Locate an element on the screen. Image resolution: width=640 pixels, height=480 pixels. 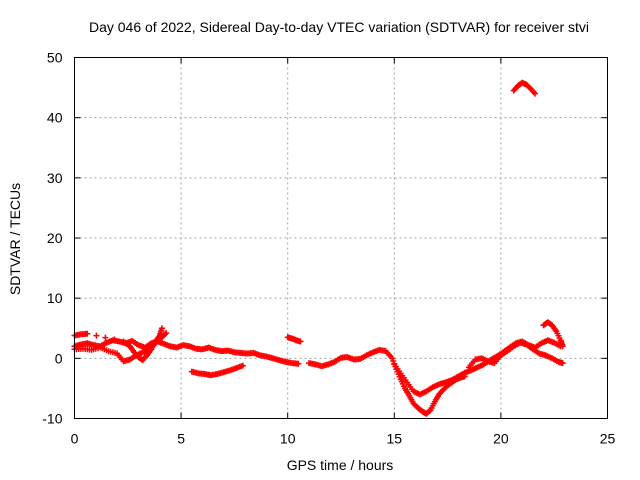
series-arc-10h is located at coordinates (294, 339).